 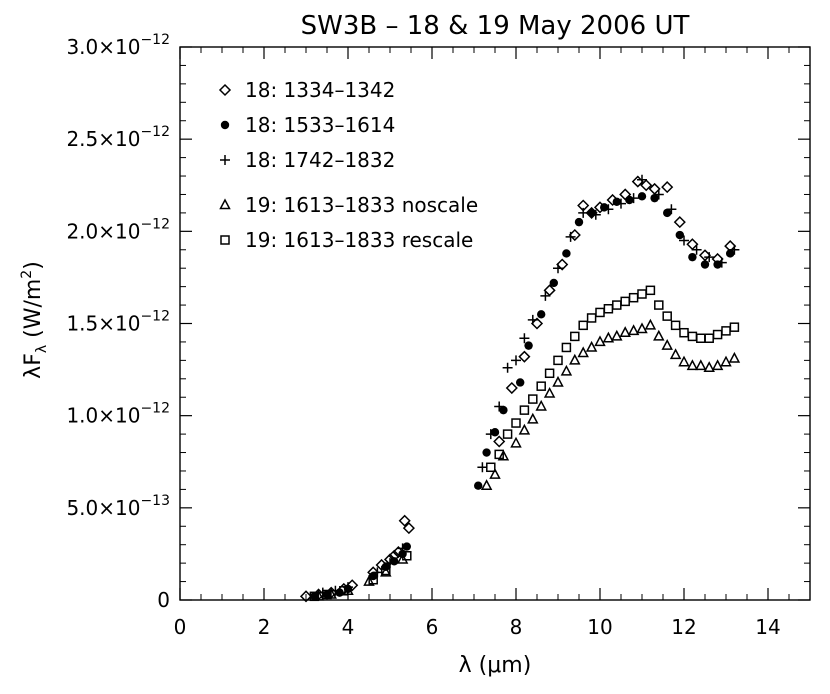 What do you see at coordinates (504, 665) in the screenshot?
I see `x-label-part: μm` at bounding box center [504, 665].